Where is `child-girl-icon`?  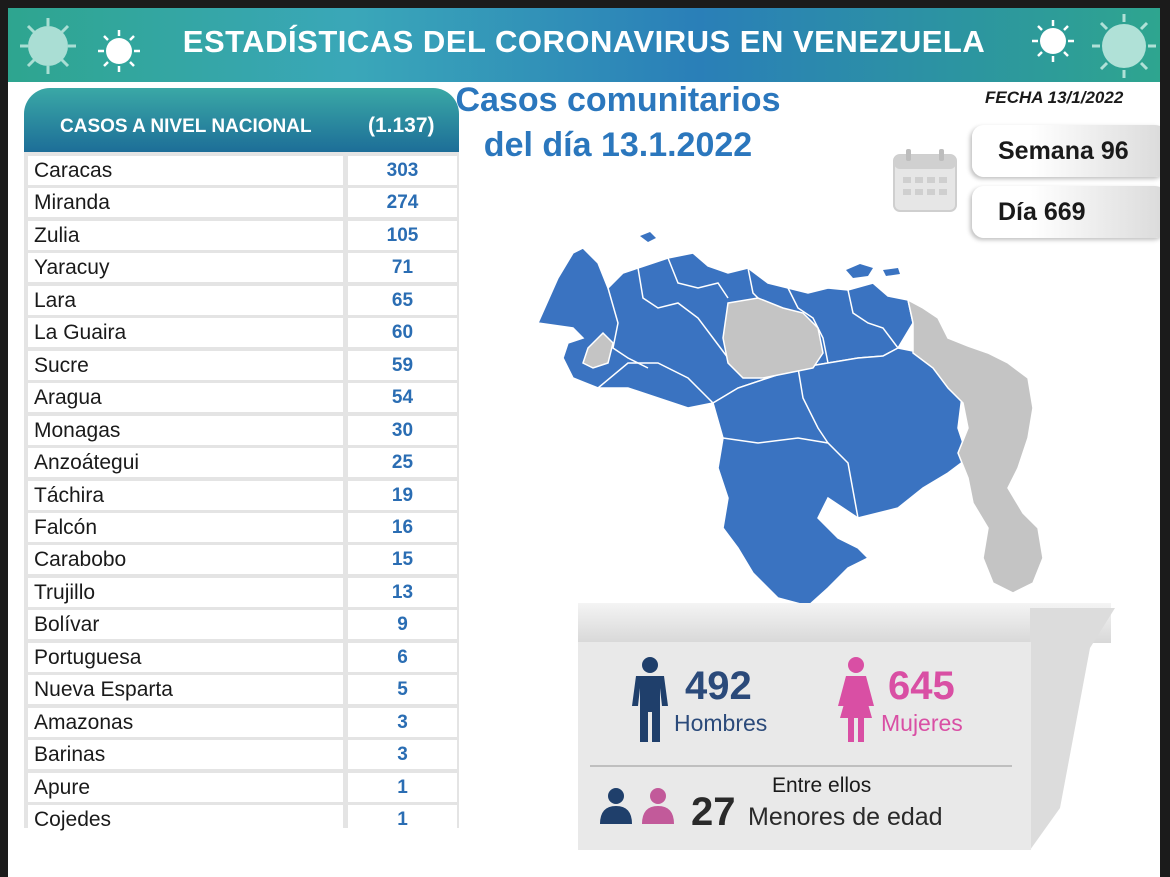
child-girl-icon is located at coordinates (658, 806).